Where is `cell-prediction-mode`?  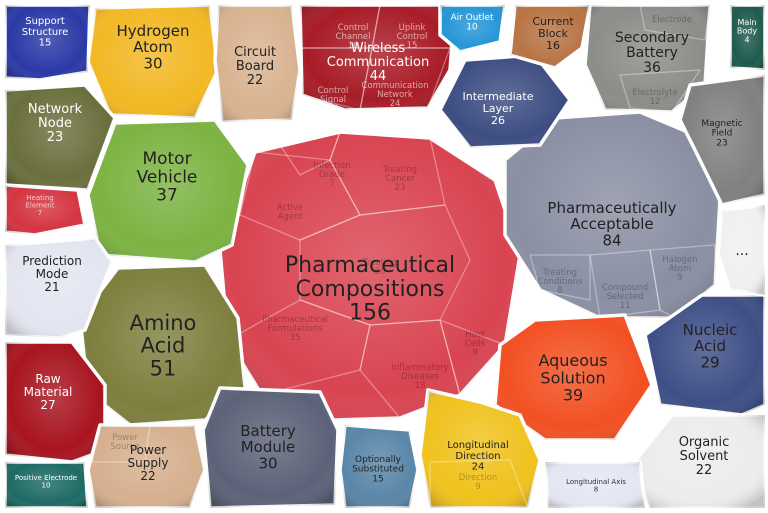
cell-prediction-mode is located at coordinates (58, 288).